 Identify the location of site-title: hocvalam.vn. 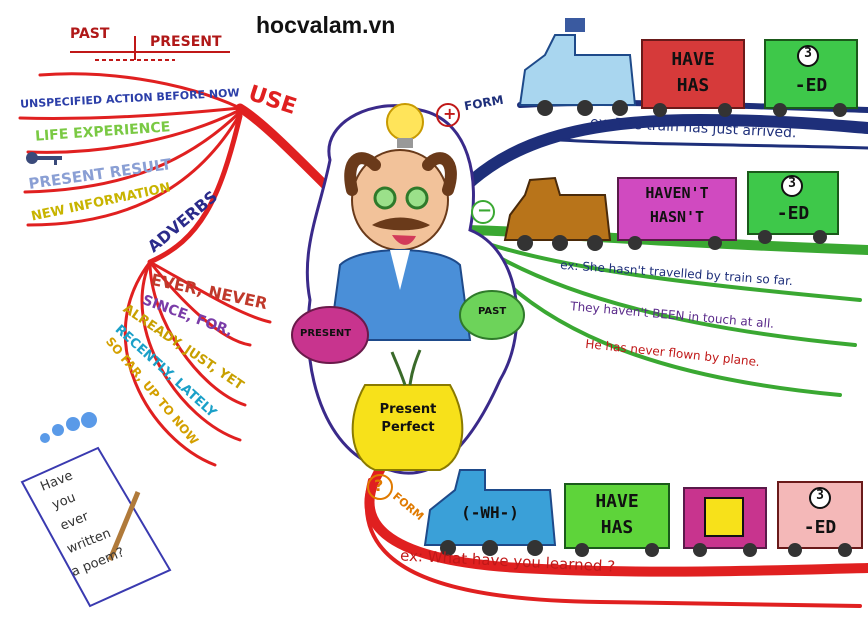
(326, 25).